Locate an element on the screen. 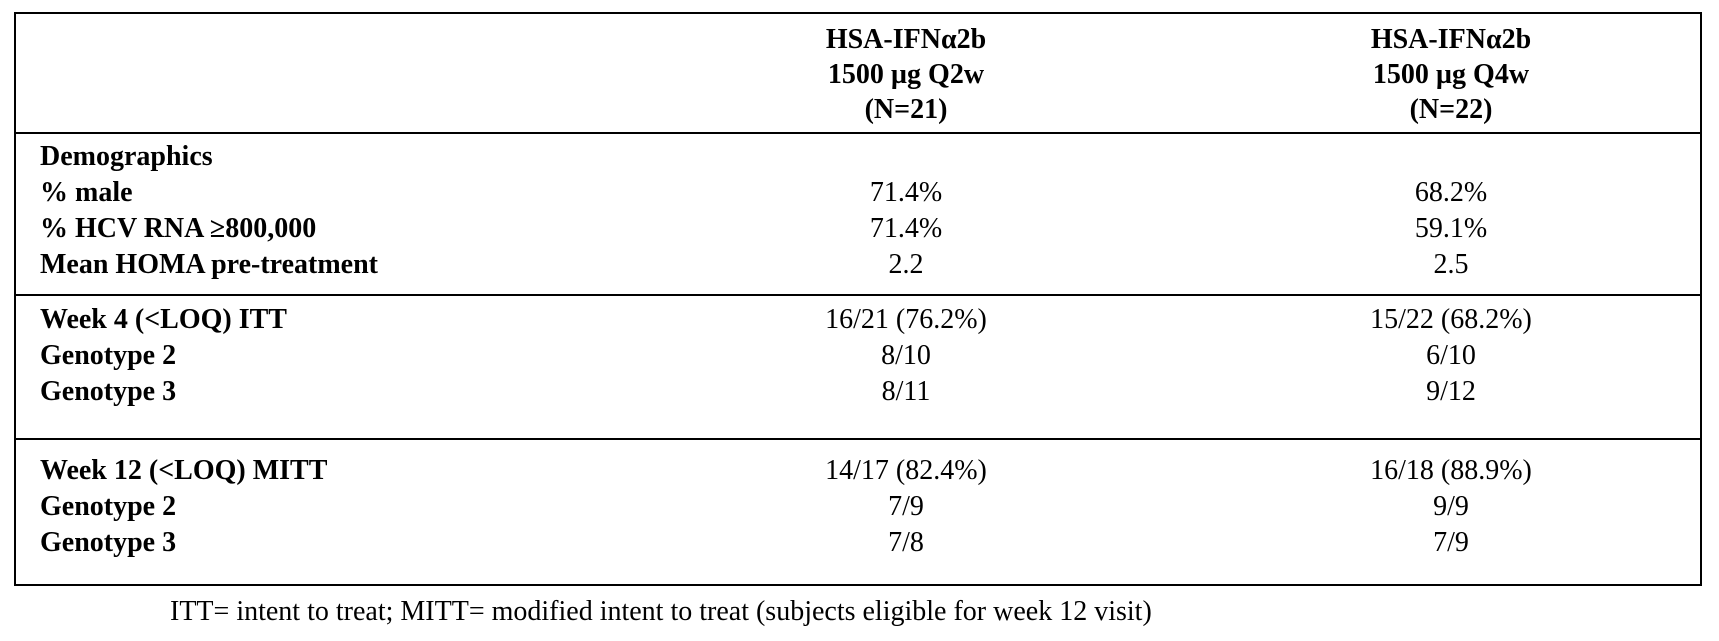 This screenshot has width=1719, height=641. row-label: % HCV RNA ≥800,000 is located at coordinates (178, 228).